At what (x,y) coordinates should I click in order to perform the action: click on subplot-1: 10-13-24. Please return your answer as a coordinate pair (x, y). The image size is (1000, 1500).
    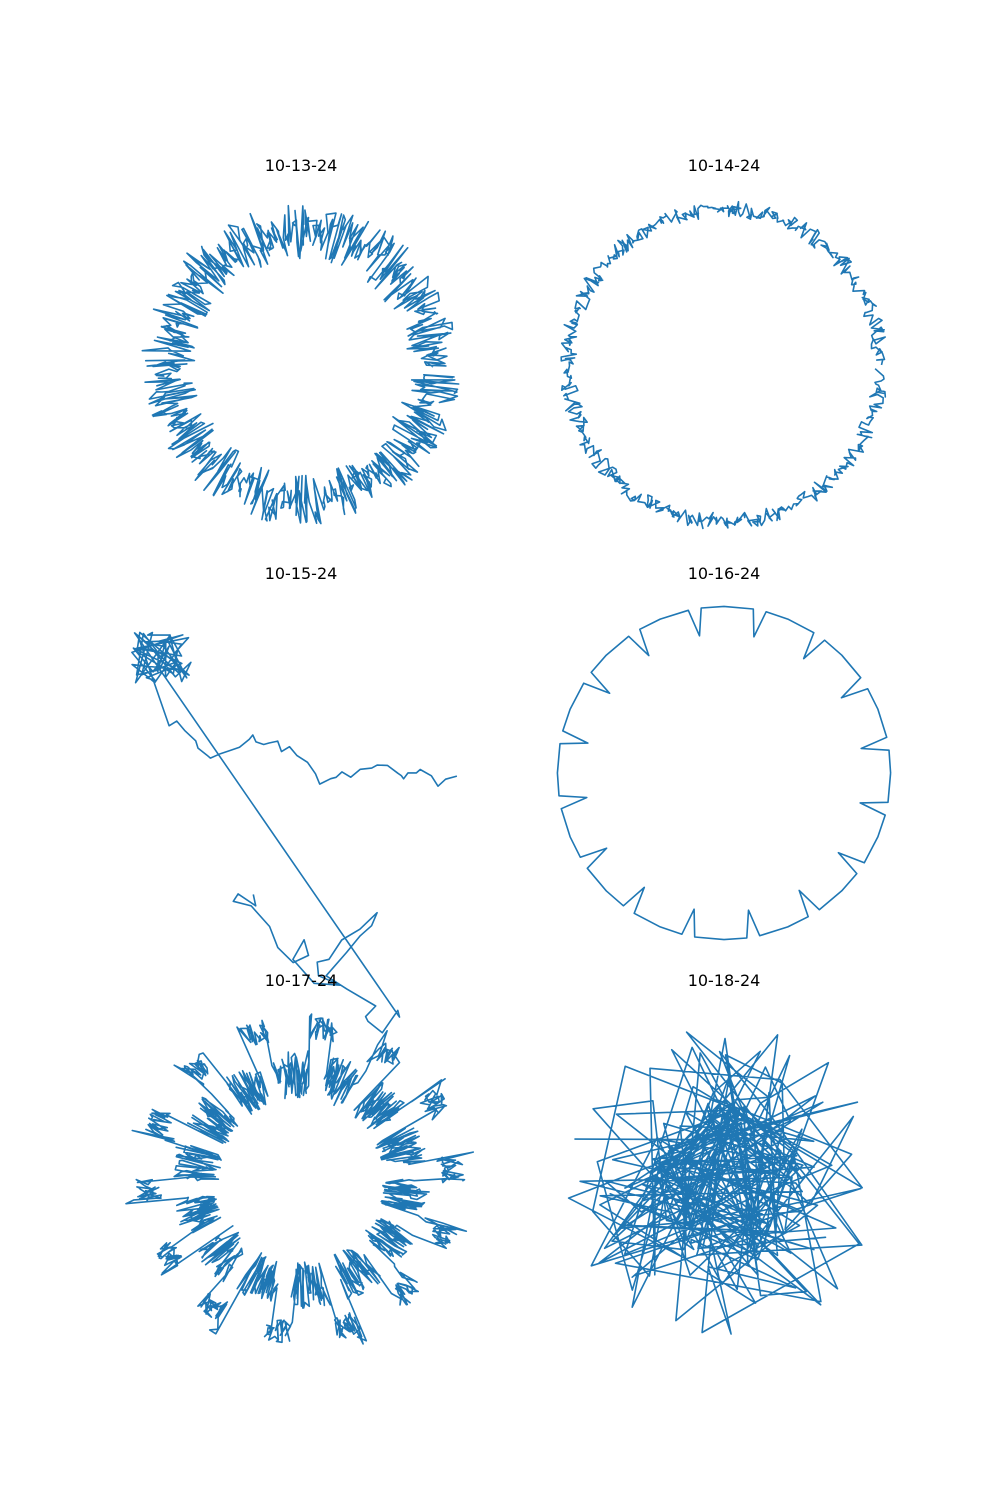
    Looking at the image, I should click on (301, 356).